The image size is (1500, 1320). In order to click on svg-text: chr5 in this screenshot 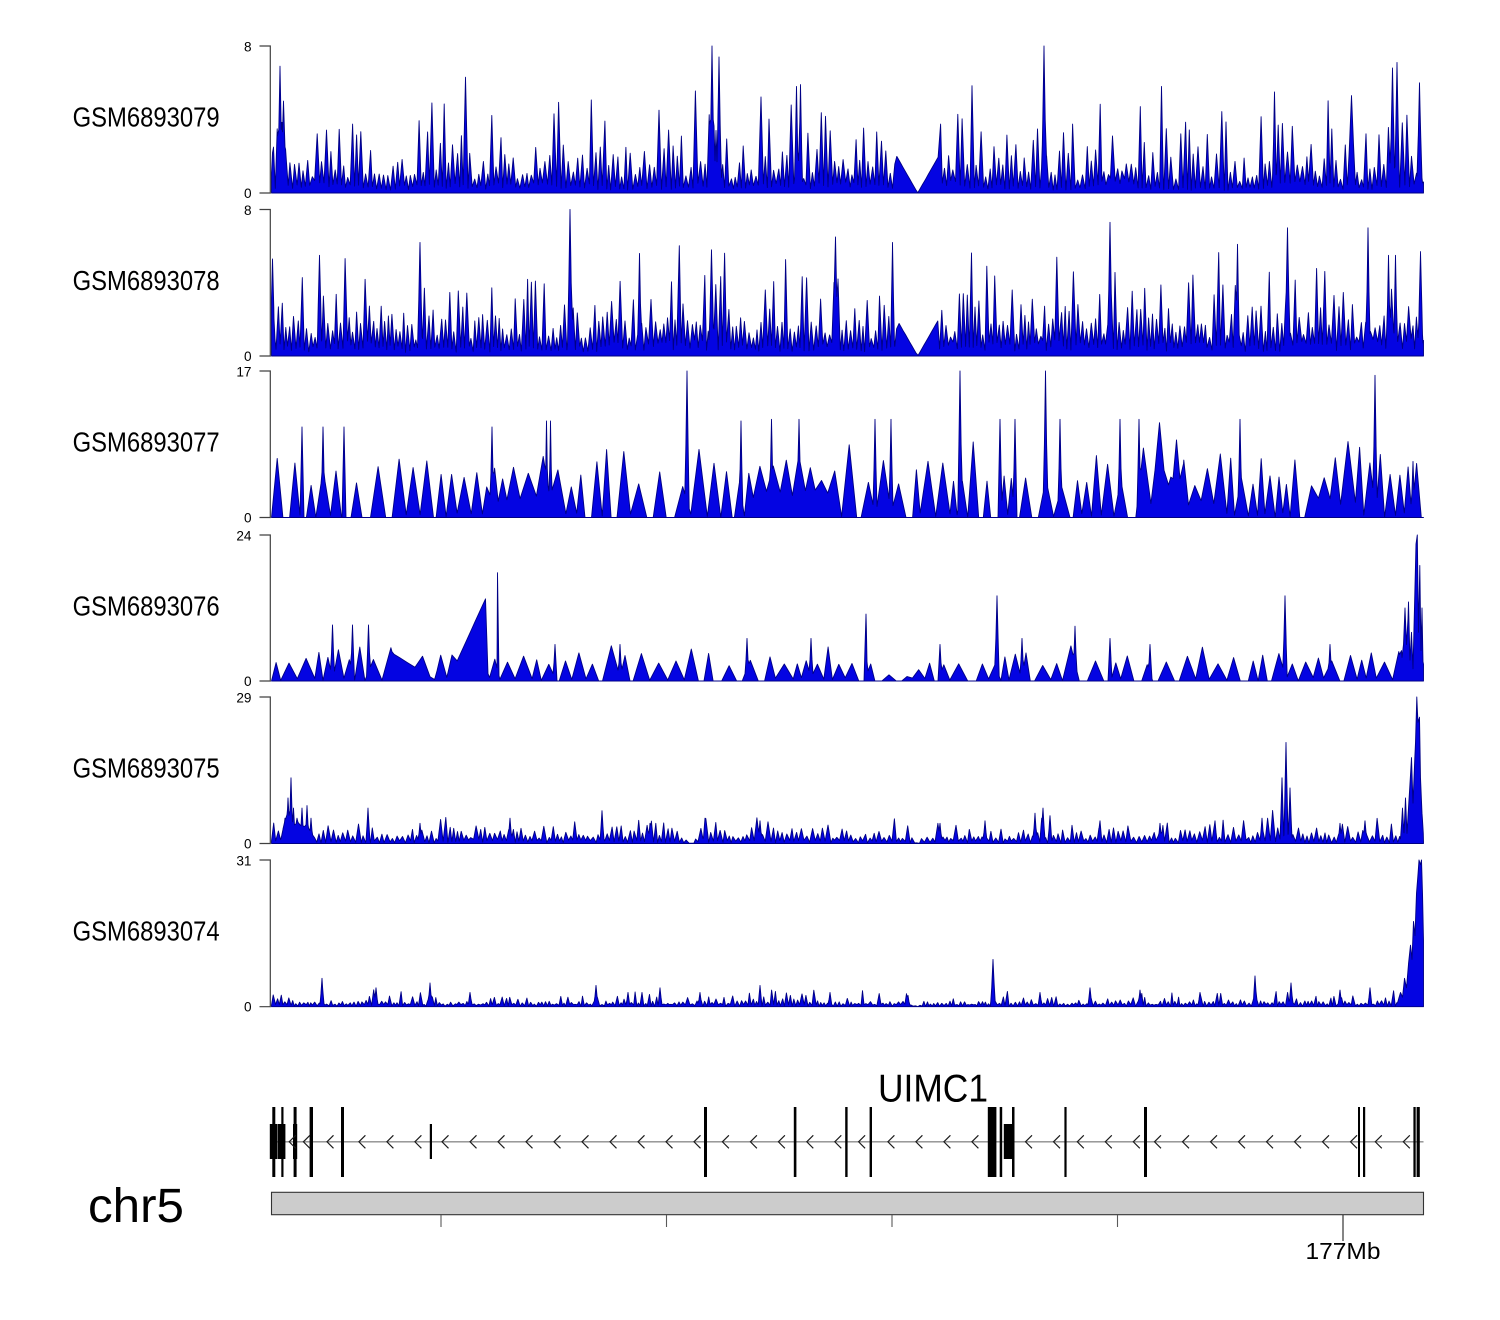, I will do `click(136, 1206)`.